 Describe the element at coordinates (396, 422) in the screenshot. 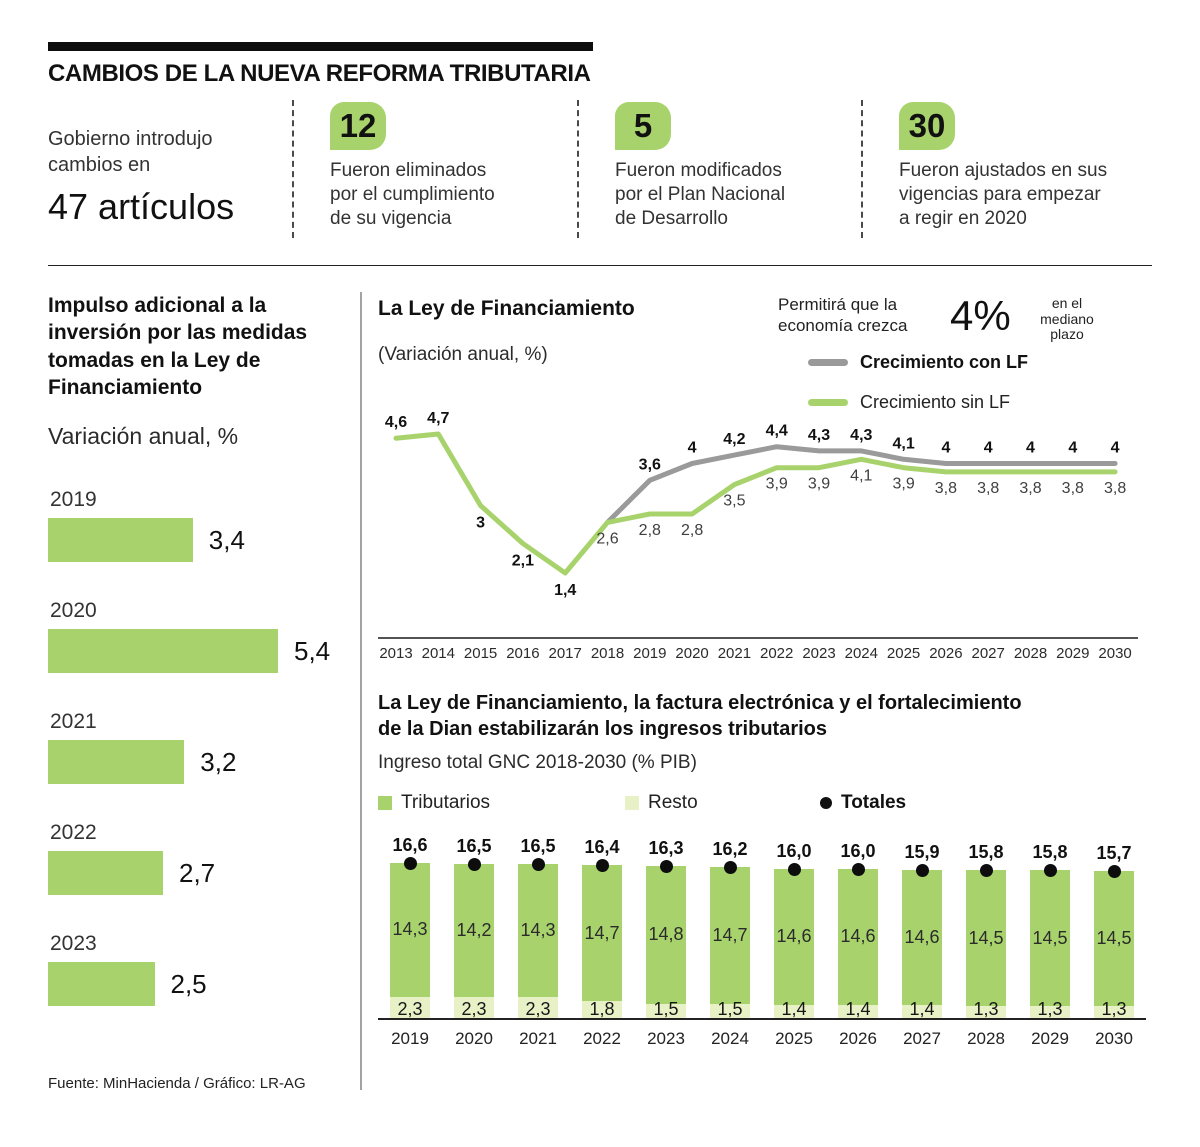

I see `data-point-label: 4,6` at that location.